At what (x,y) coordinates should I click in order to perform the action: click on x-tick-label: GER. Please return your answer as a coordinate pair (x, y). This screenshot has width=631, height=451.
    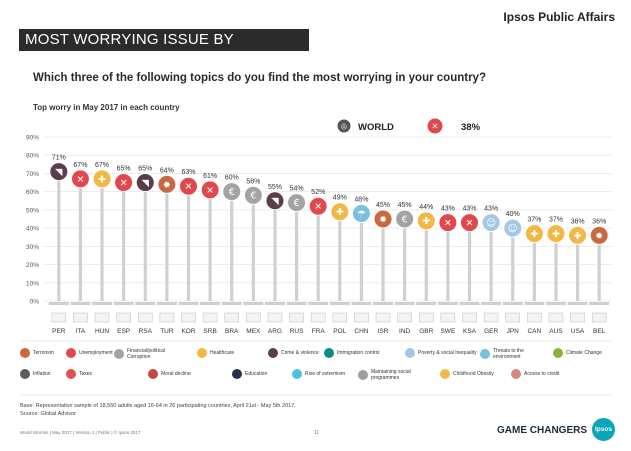
    Looking at the image, I should click on (491, 331).